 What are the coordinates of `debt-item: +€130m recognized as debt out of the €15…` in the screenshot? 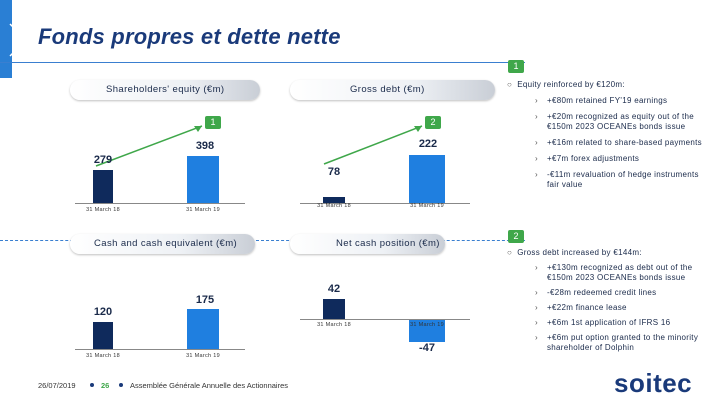 It's located at (629, 273).